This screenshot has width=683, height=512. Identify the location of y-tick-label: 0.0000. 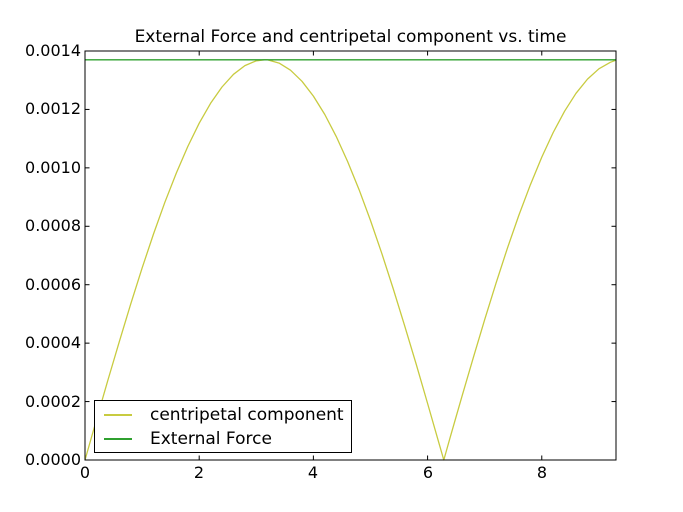
(53, 459).